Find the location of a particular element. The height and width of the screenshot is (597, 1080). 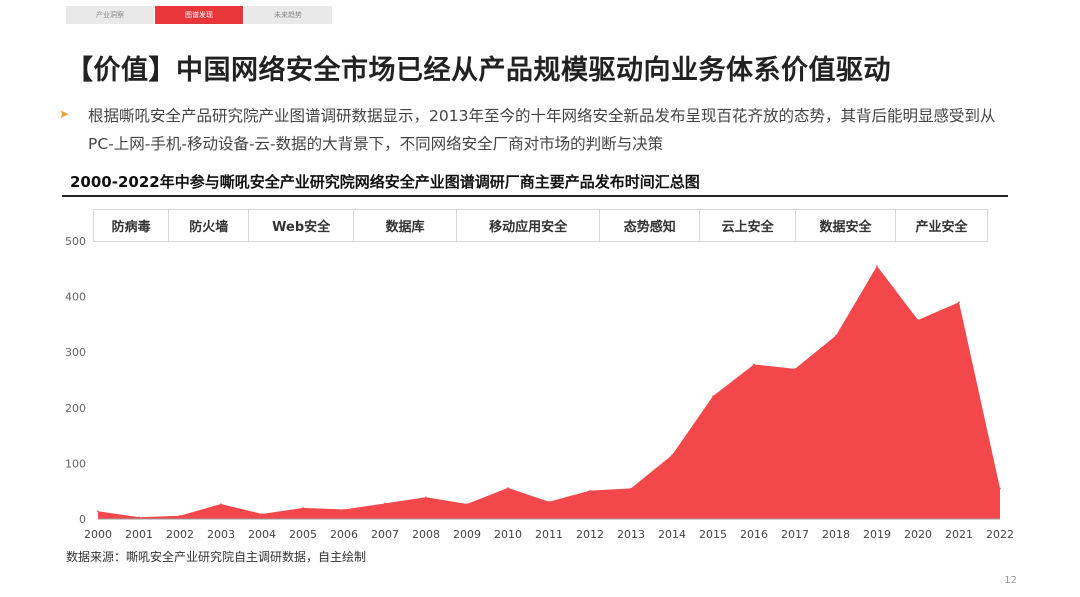

category-label: 数据安全 is located at coordinates (846, 225).